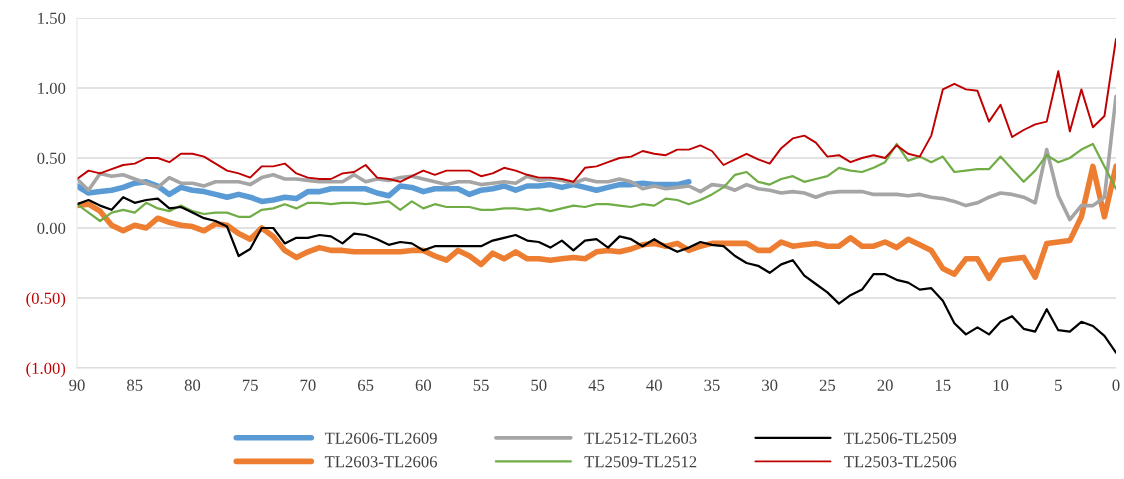  I want to click on x-tick-label: 10, so click(1001, 385).